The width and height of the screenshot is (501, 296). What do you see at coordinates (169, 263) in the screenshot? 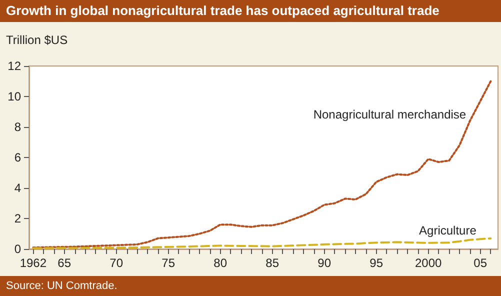
I see `x-tick-label: 75` at bounding box center [169, 263].